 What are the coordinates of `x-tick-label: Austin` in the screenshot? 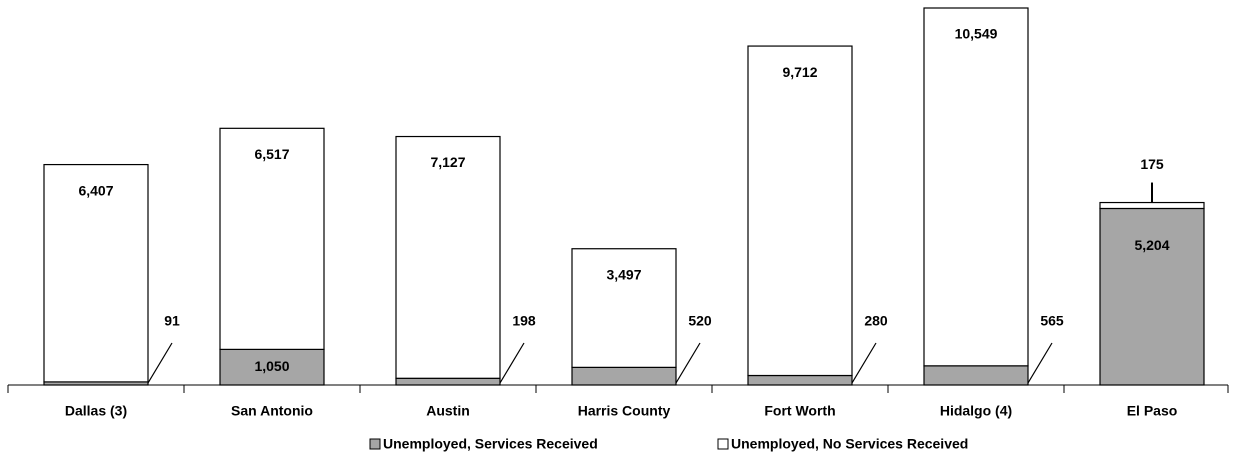 It's located at (448, 411).